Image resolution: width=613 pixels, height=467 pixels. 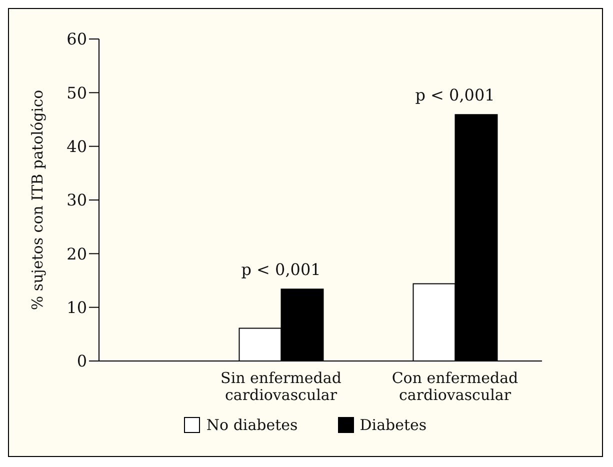 What do you see at coordinates (76, 200) in the screenshot?
I see `y-tick-label: 30` at bounding box center [76, 200].